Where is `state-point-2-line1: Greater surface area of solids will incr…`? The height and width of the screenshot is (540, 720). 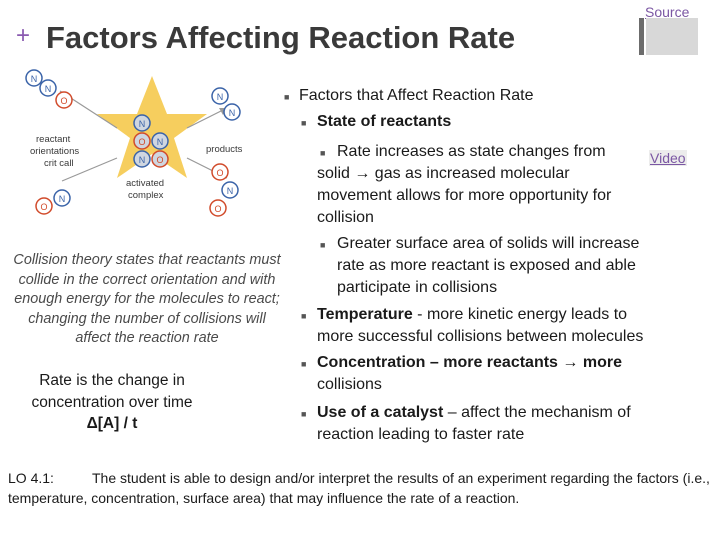
state-point-2-line1: Greater surface area of solids will incr… is located at coordinates (488, 243).